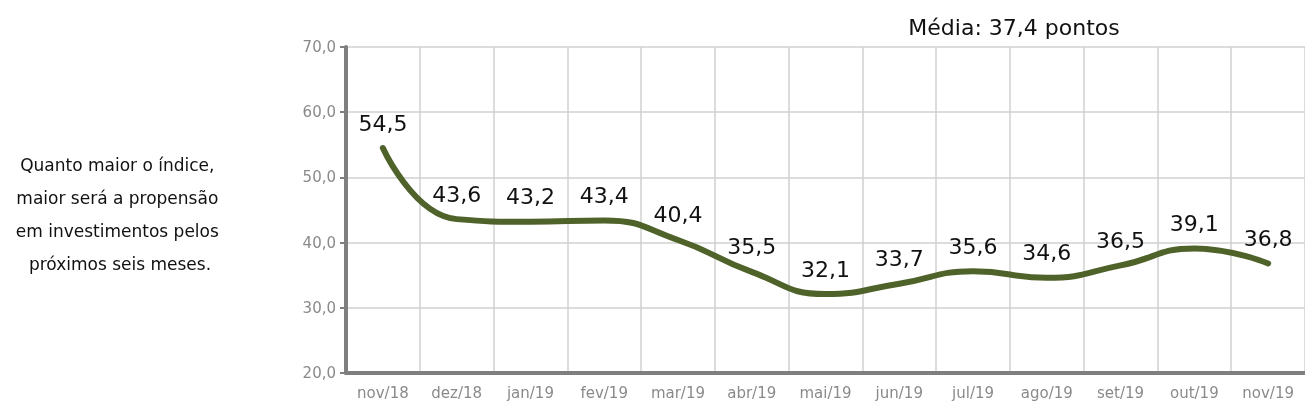 This screenshot has height=410, width=1305. What do you see at coordinates (1046, 392) in the screenshot?
I see `x-tick-label: ago/19` at bounding box center [1046, 392].